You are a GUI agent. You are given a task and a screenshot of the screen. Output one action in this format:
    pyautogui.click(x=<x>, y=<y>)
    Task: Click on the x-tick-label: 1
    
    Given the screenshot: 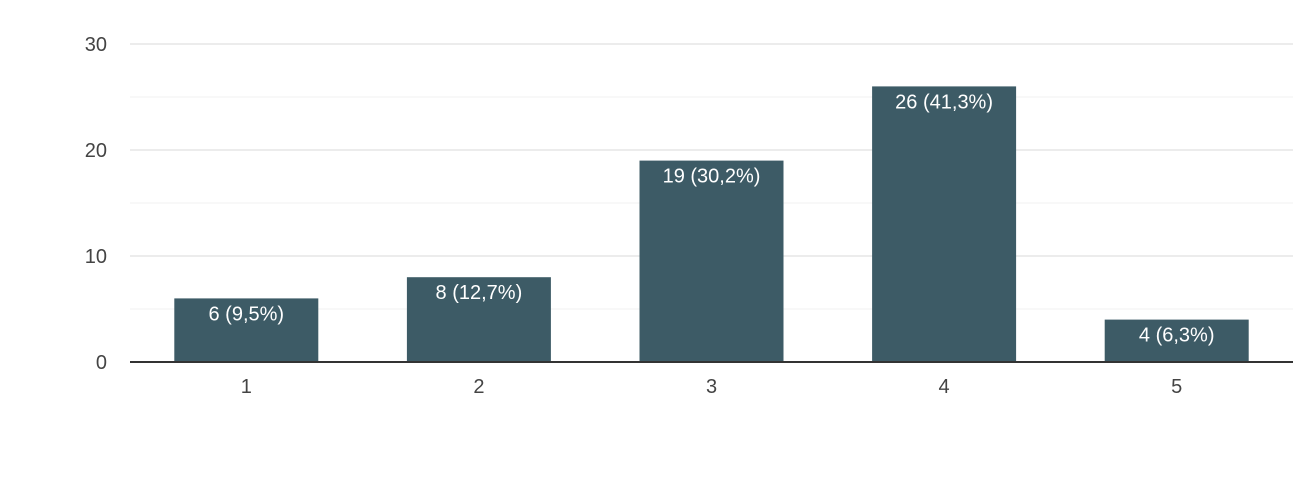 What is the action you would take?
    pyautogui.click(x=246, y=387)
    